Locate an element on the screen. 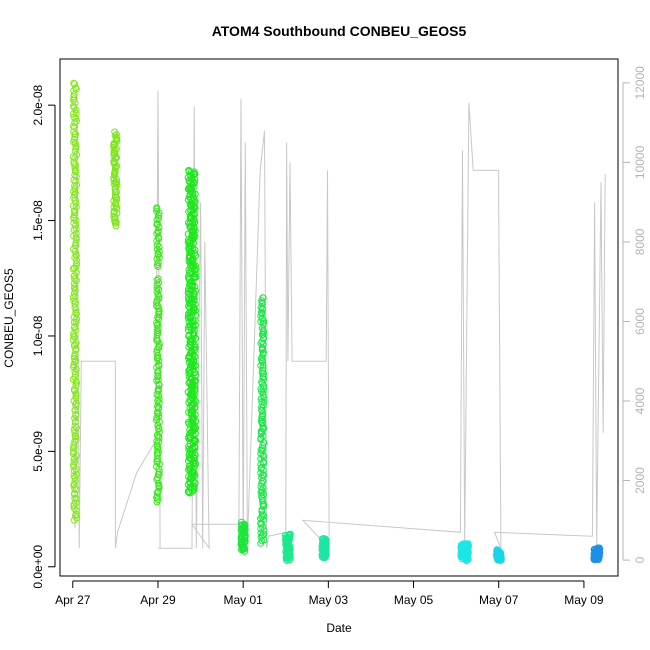  y2-tick-label: 12000 is located at coordinates (640, 83).